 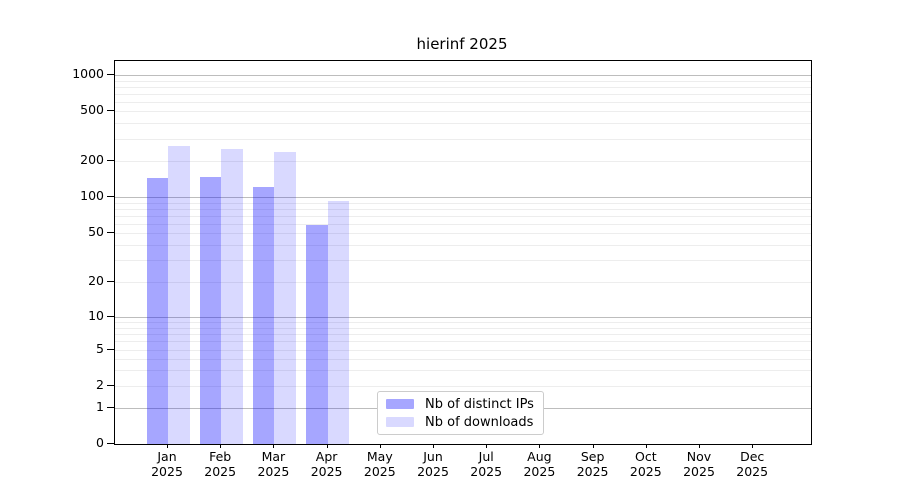 What do you see at coordinates (645, 464) in the screenshot?
I see `x-tick-label: Oct 2025` at bounding box center [645, 464].